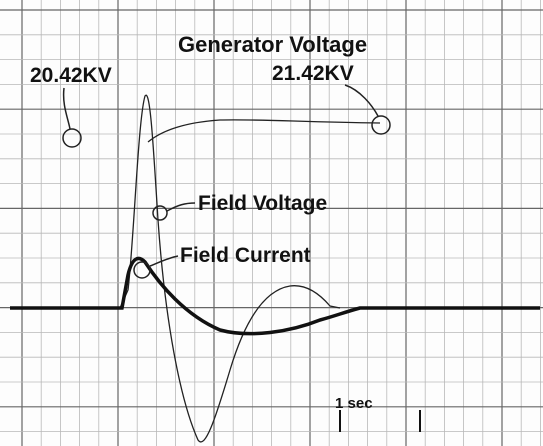  What do you see at coordinates (262, 203) in the screenshot?
I see `trace-label: Field Voltage` at bounding box center [262, 203].